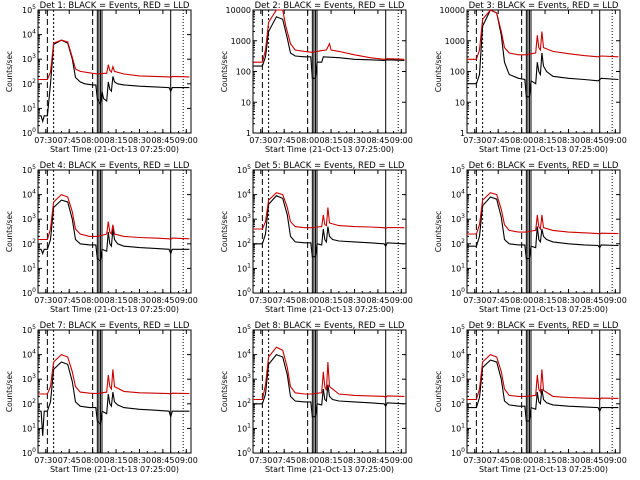  Describe the element at coordinates (241, 41) in the screenshot. I see `y-tick-label: 1000` at that location.